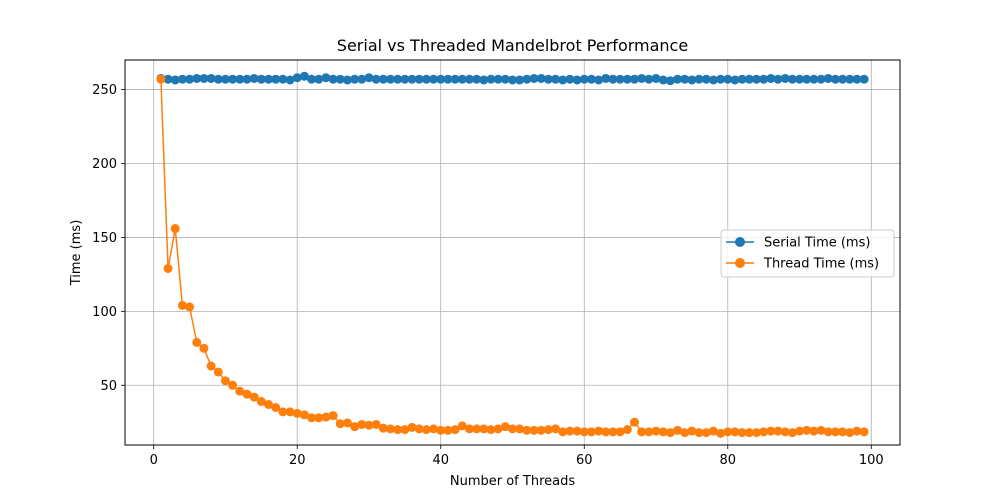  What do you see at coordinates (108, 386) in the screenshot?
I see `y-tick-label: 50` at bounding box center [108, 386].